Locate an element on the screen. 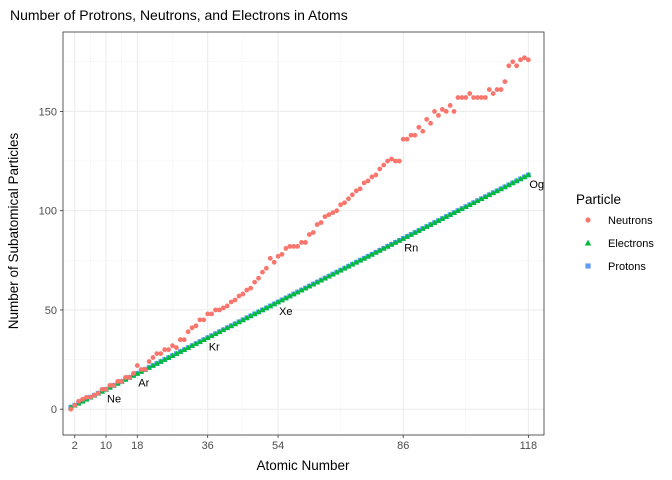 The height and width of the screenshot is (480, 672). electrons-legend-key is located at coordinates (588, 242).